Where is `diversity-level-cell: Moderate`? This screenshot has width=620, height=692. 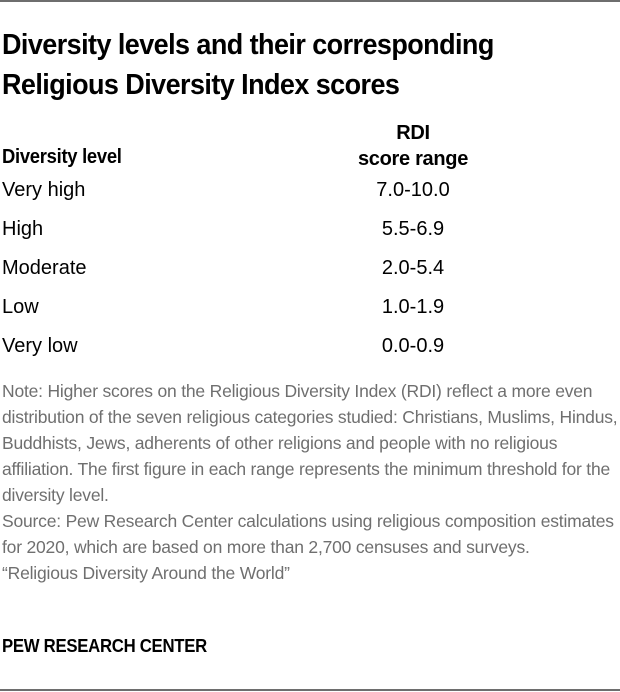 diversity-level-cell: Moderate is located at coordinates (44, 268).